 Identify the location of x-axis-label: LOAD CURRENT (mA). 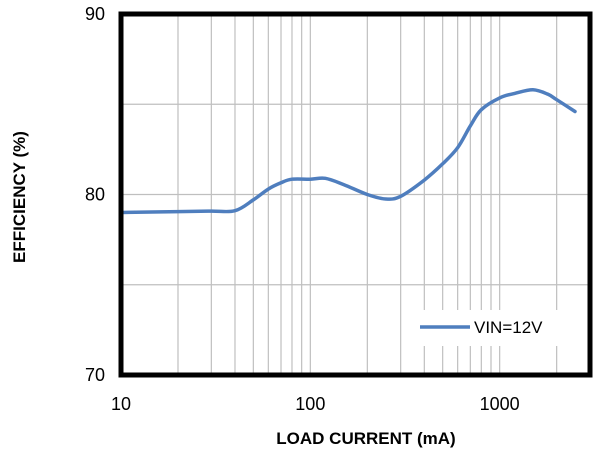
(365, 438).